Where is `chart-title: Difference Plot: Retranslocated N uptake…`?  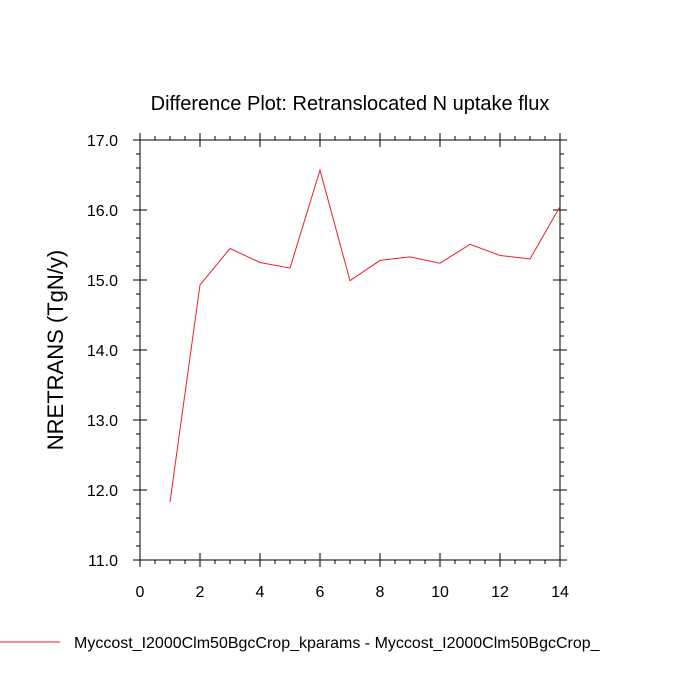
chart-title: Difference Plot: Retranslocated N uptake… is located at coordinates (350, 104).